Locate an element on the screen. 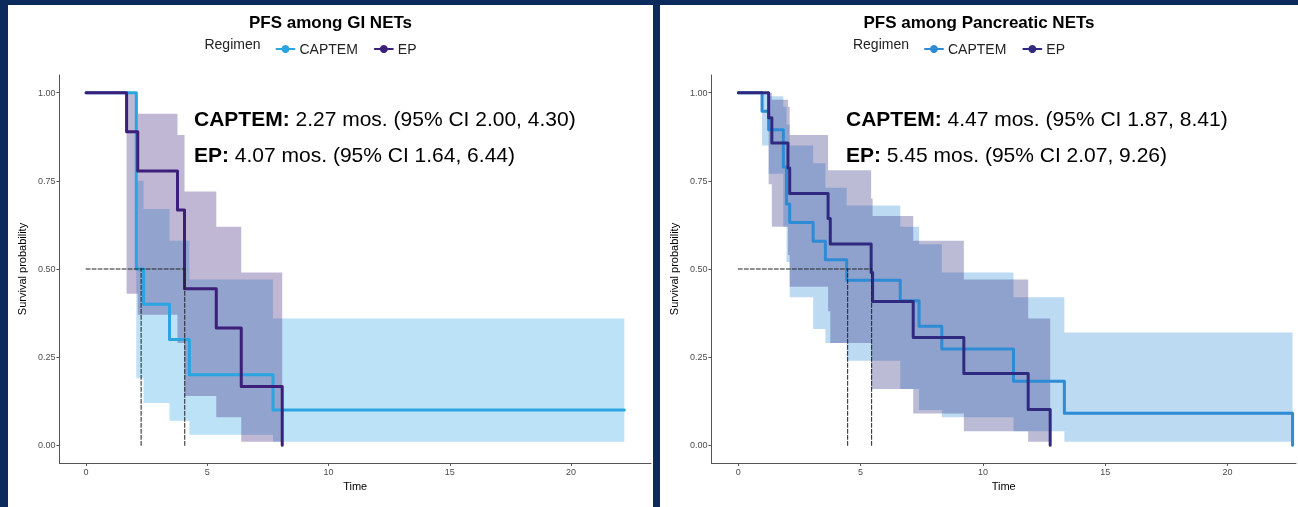  annotation: CAPTEM: 4.47 mos. (95% CI 1.87, 8.41) is located at coordinates (1037, 118).